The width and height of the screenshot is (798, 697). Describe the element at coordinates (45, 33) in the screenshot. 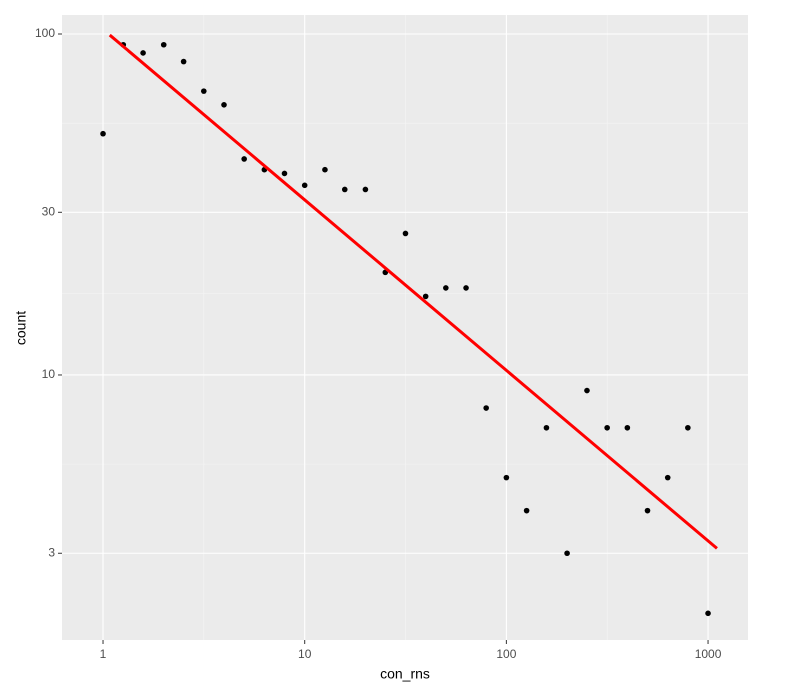

I see `y-tick-label: 100` at that location.